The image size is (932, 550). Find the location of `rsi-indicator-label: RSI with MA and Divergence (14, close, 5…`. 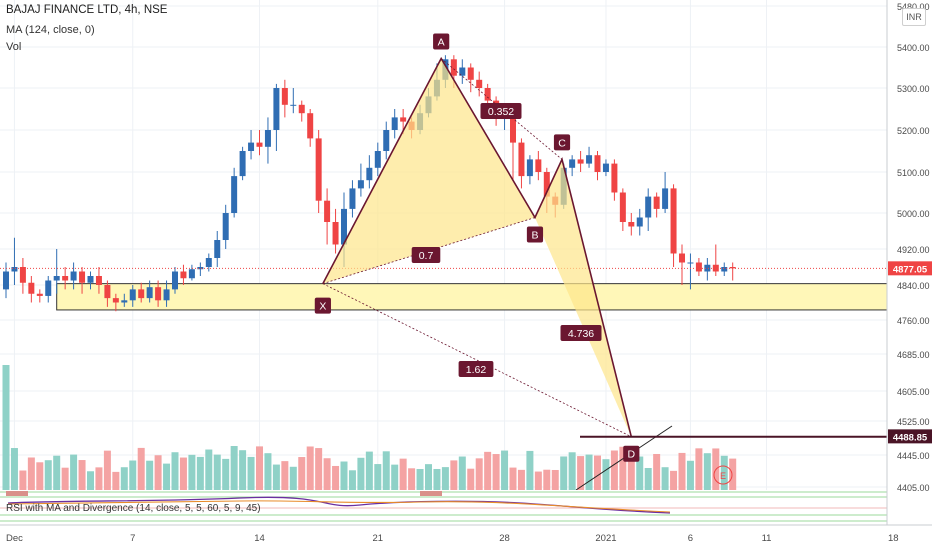

rsi-indicator-label: RSI with MA and Divergence (14, close, 5… is located at coordinates (133, 508).